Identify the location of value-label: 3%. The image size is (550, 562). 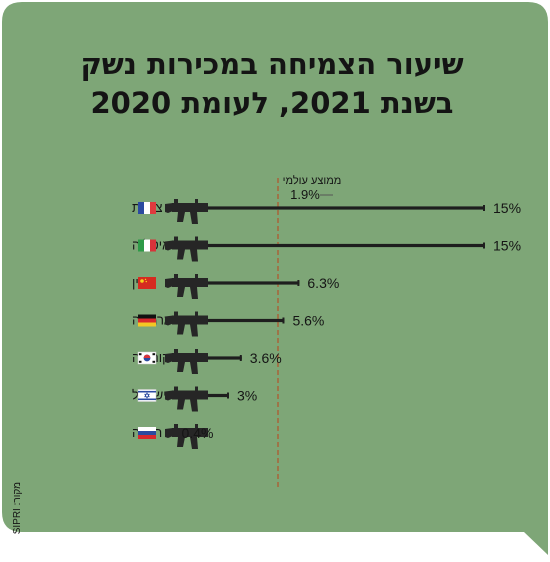
(247, 396).